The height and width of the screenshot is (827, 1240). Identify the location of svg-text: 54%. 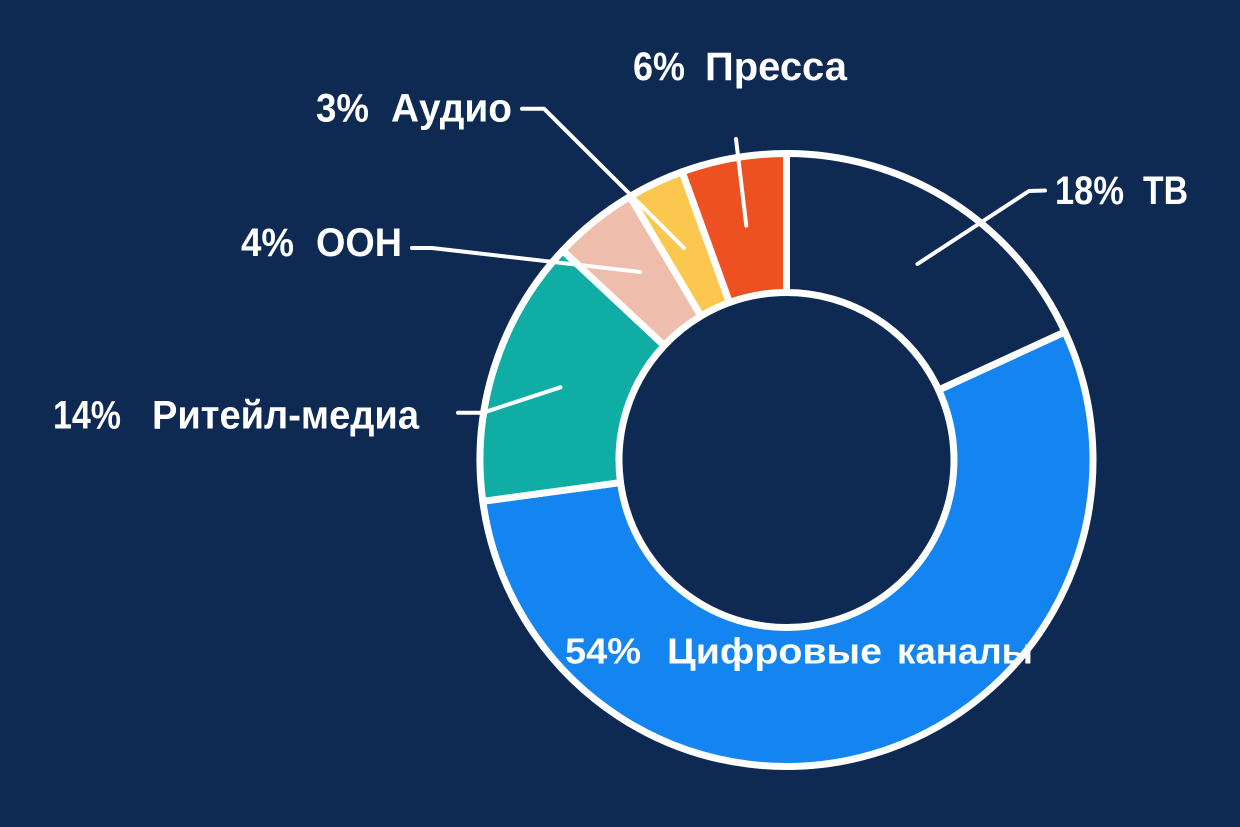
(603, 651).